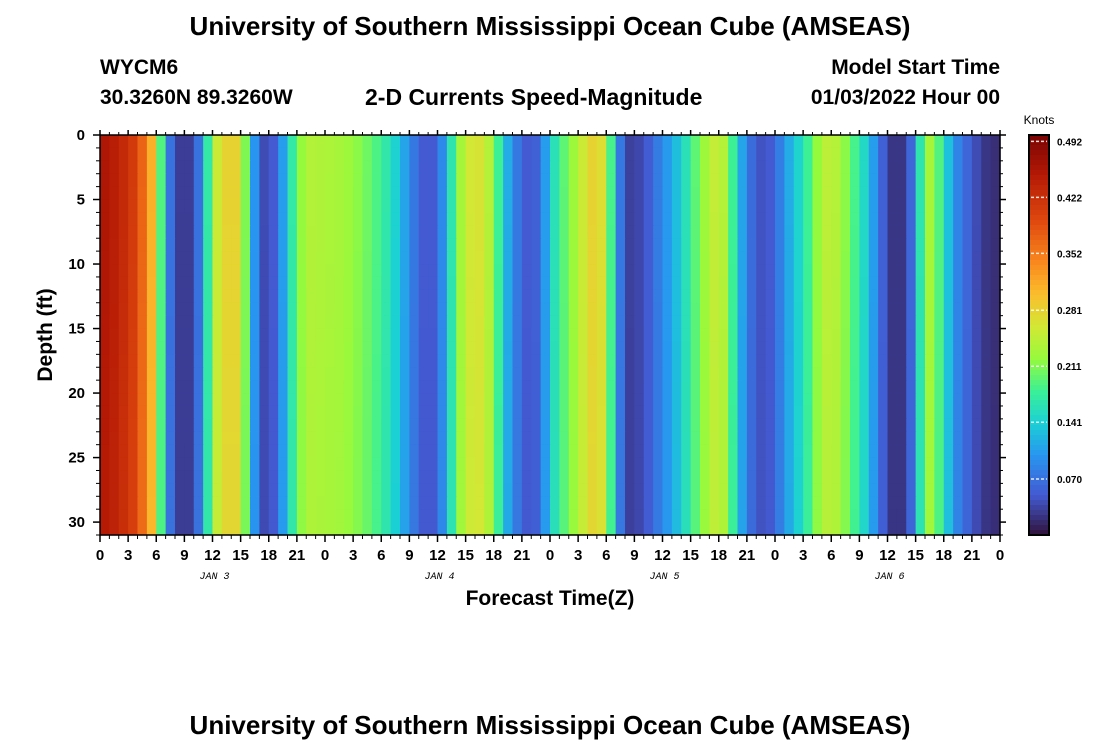  What do you see at coordinates (887, 555) in the screenshot?
I see `x-tick-label: 12` at bounding box center [887, 555].